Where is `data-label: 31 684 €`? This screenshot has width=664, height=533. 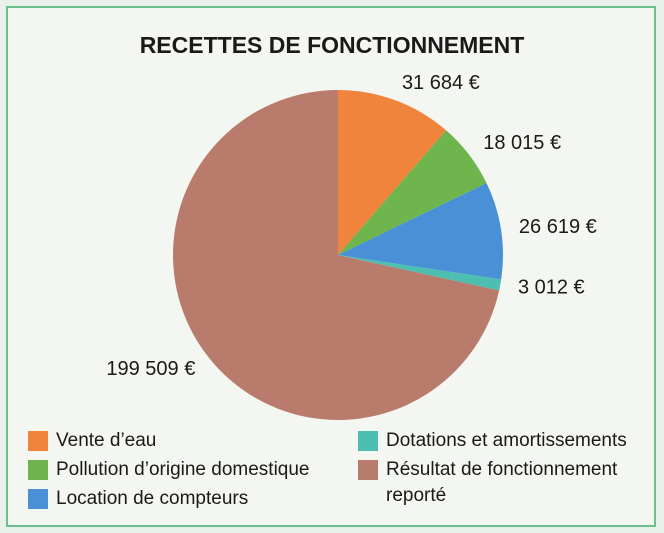
data-label: 31 684 € is located at coordinates (441, 83).